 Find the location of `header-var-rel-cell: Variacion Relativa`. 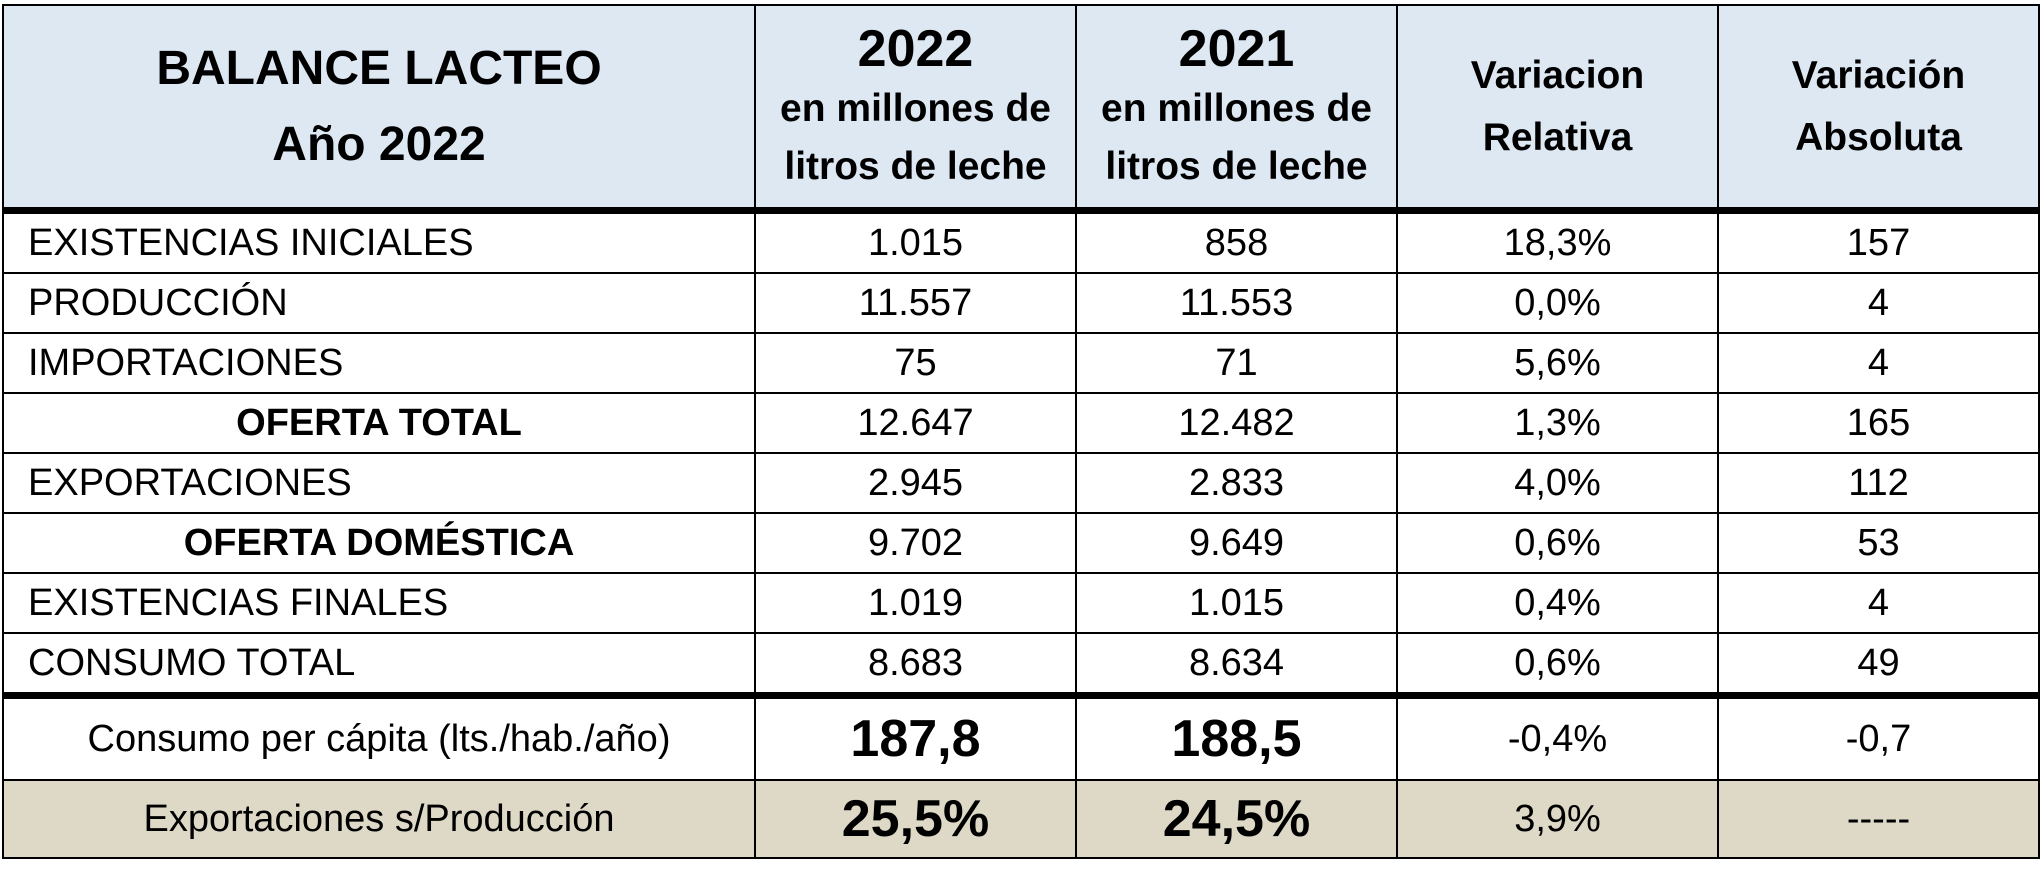

header-var-rel-cell: Variacion Relativa is located at coordinates (1557, 109).